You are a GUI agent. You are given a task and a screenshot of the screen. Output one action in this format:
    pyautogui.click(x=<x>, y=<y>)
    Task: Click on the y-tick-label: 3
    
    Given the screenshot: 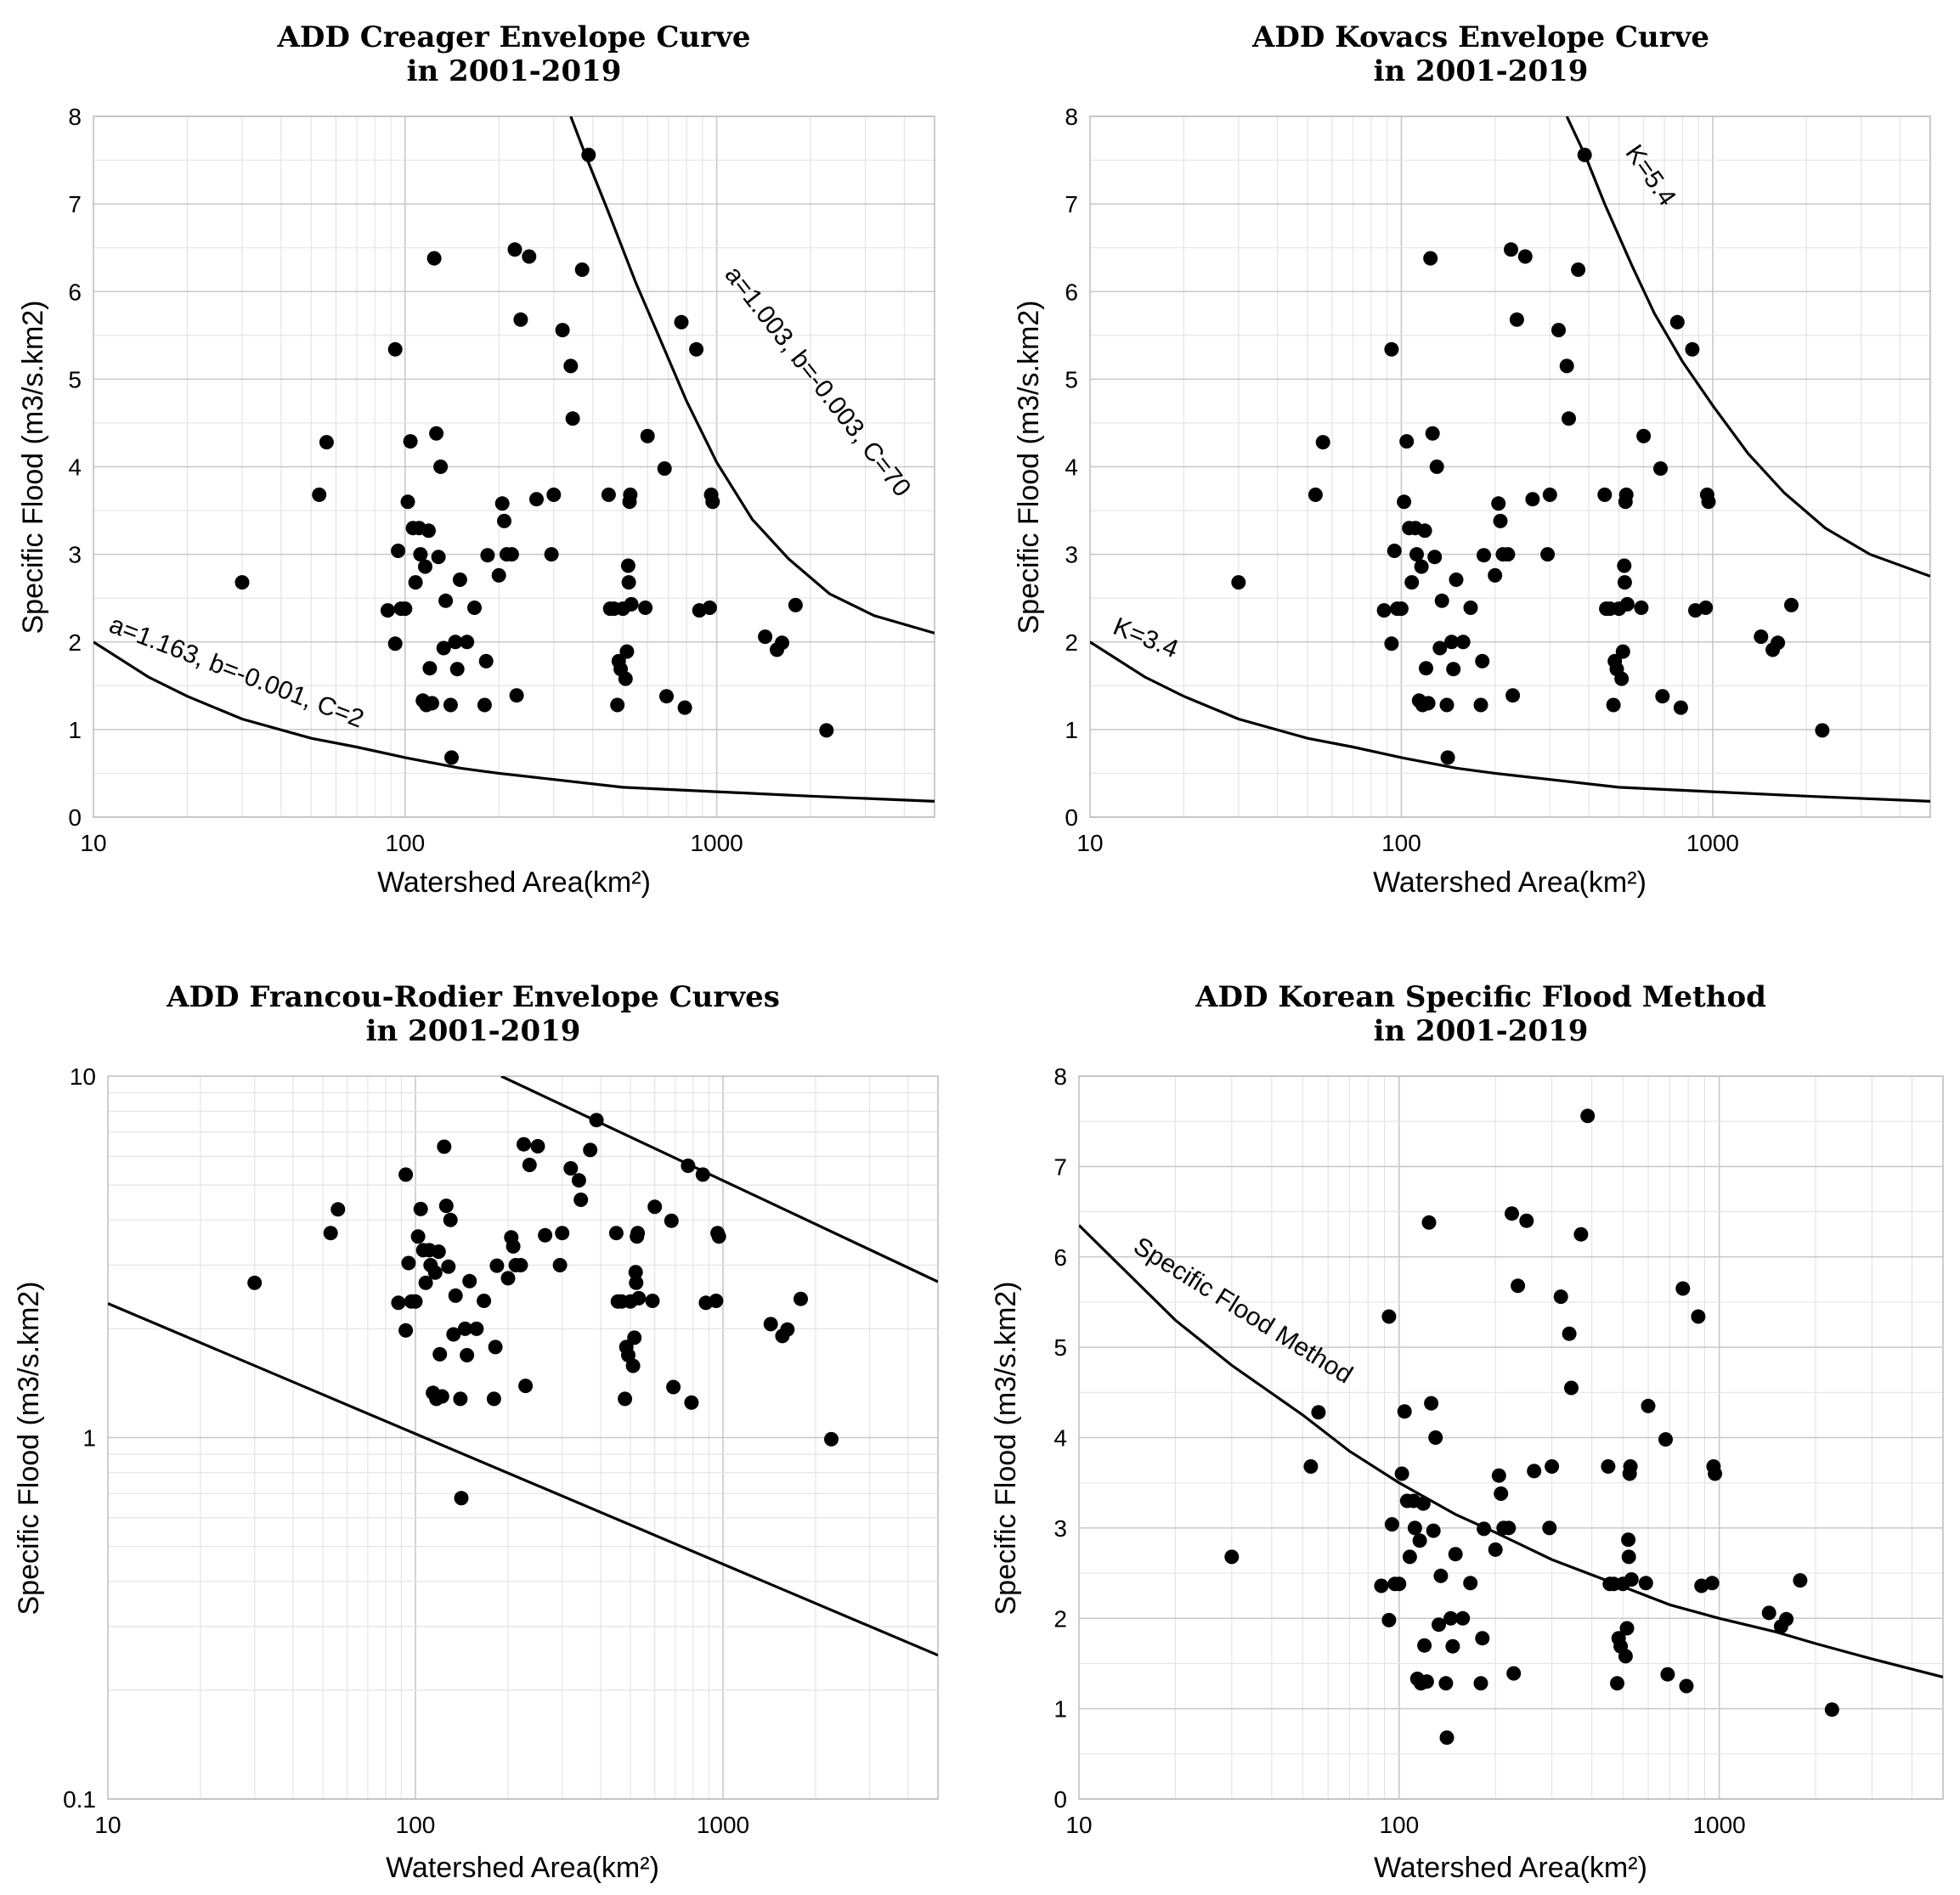 What is the action you would take?
    pyautogui.click(x=75, y=555)
    